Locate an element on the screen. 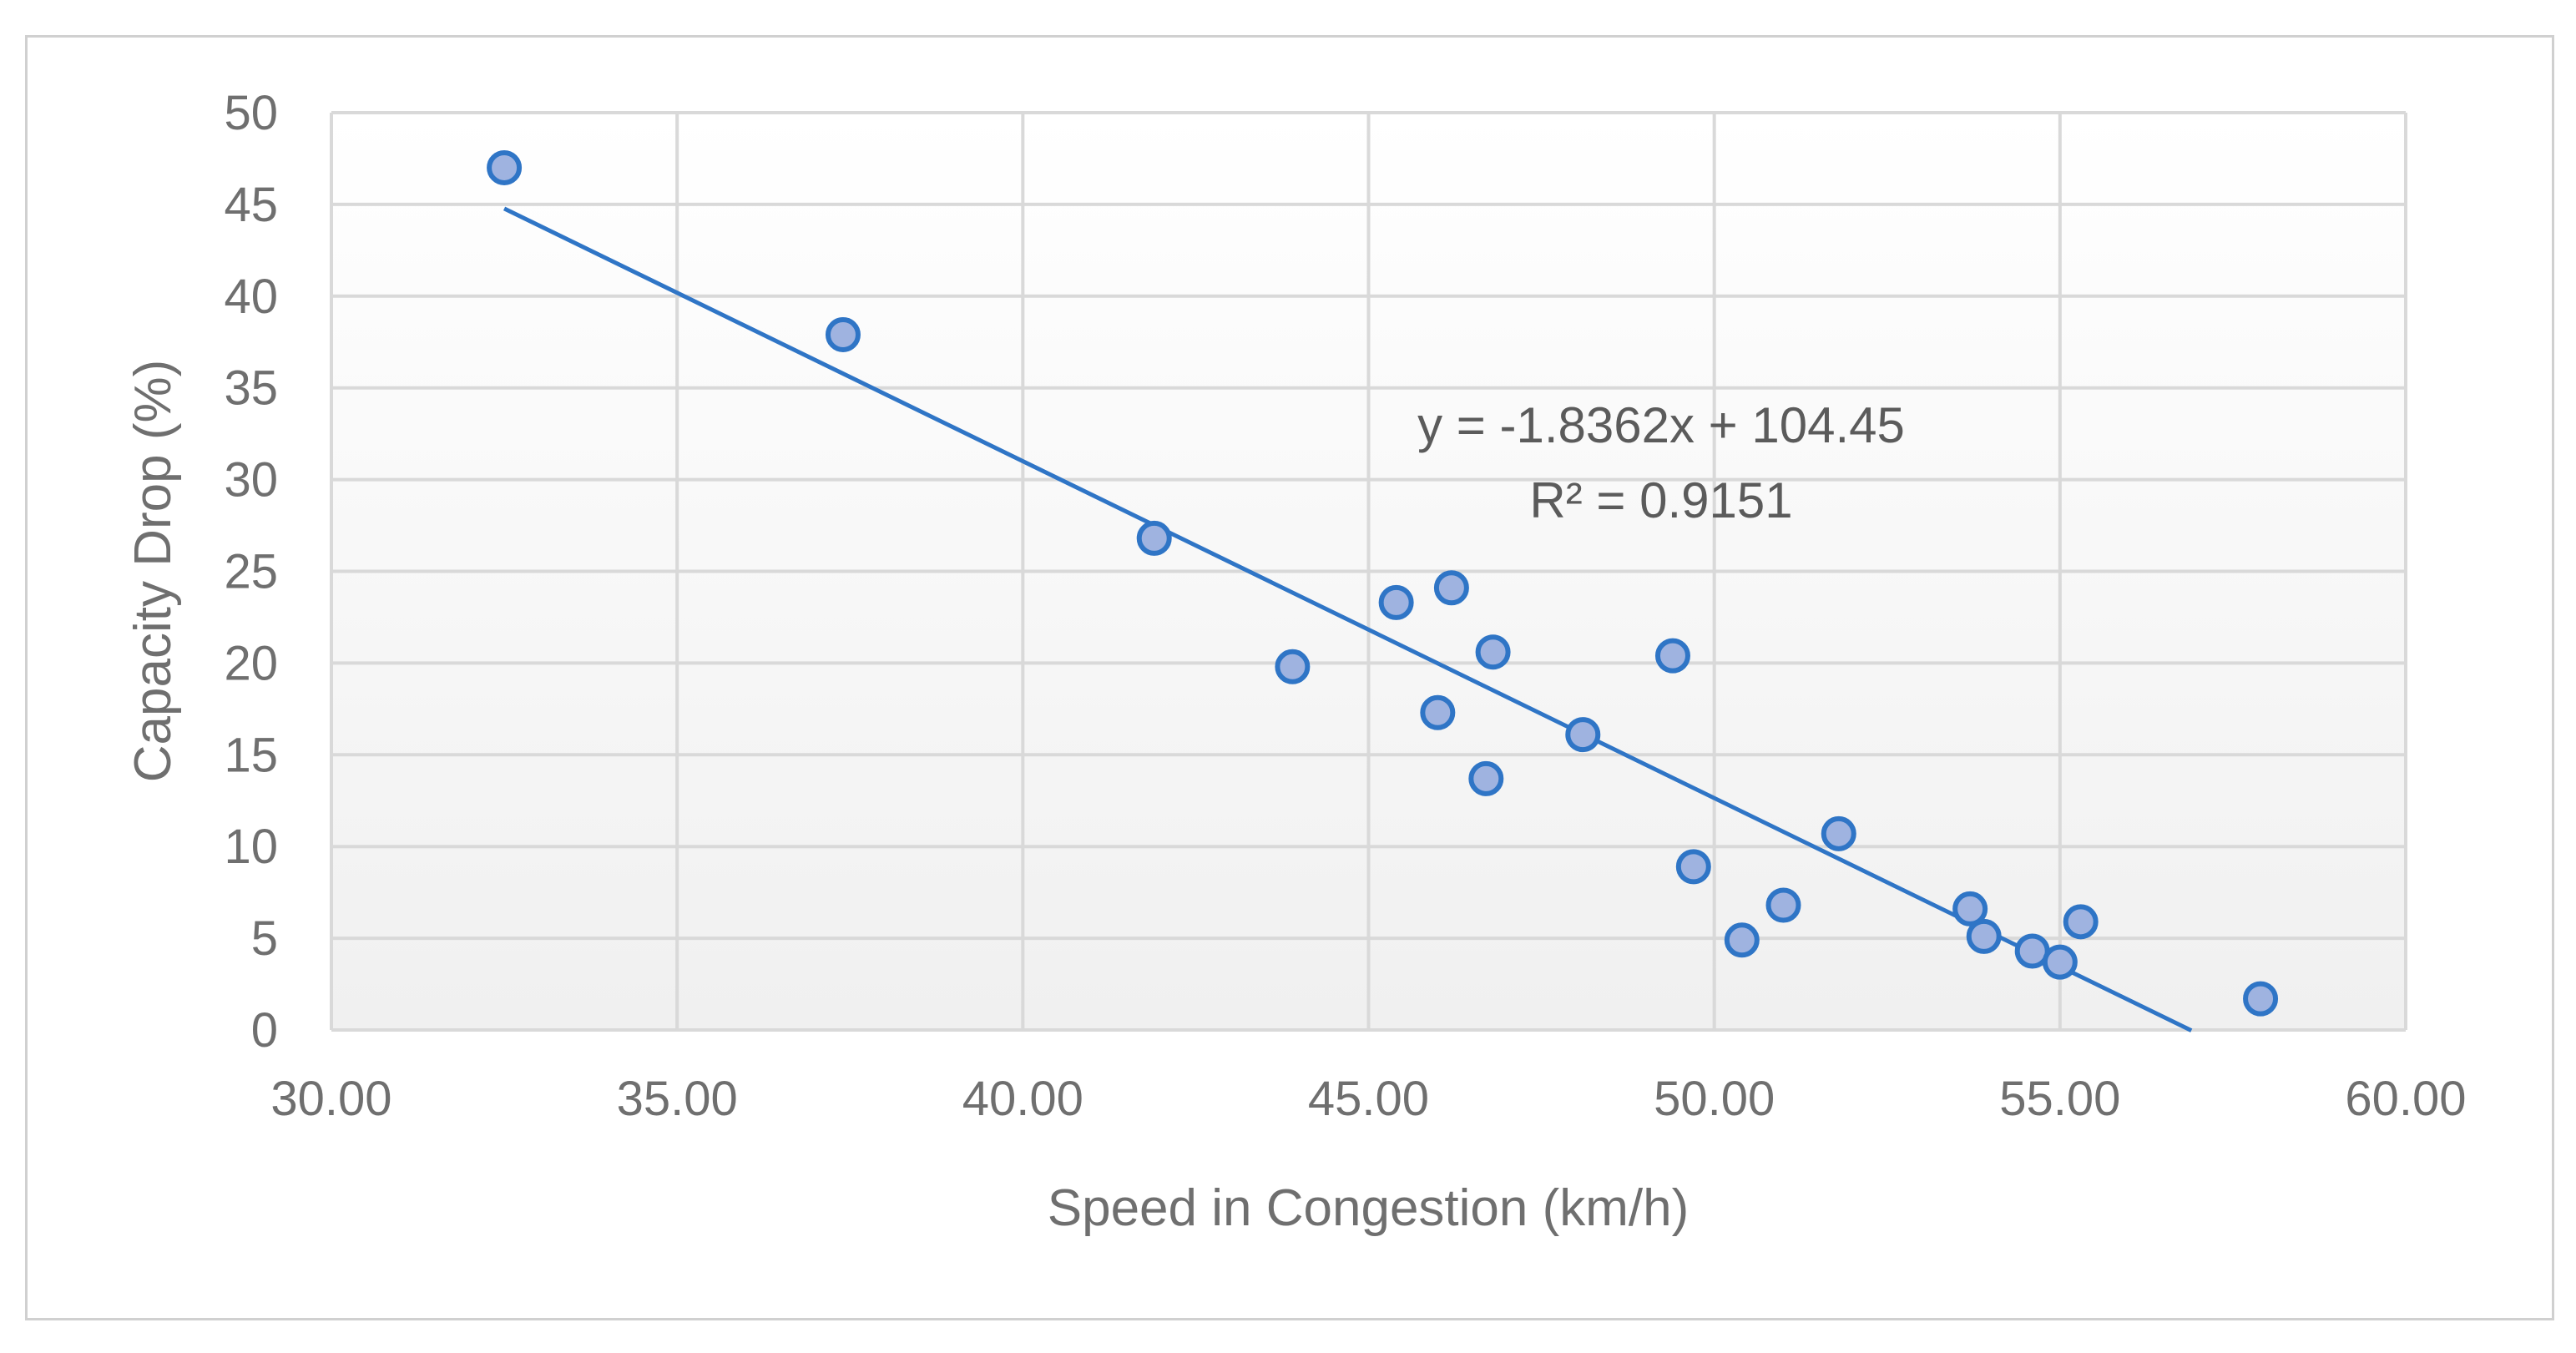 The image size is (2576, 1353). y-tick-label: 10 is located at coordinates (251, 847).